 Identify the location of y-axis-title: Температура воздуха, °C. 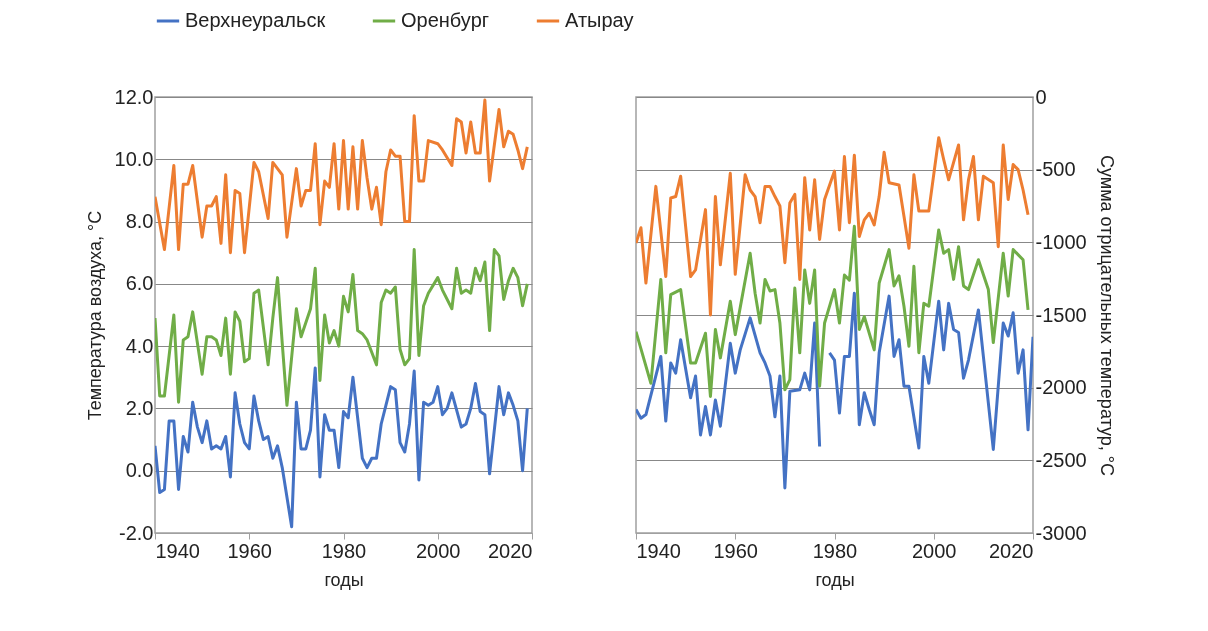
(94, 315).